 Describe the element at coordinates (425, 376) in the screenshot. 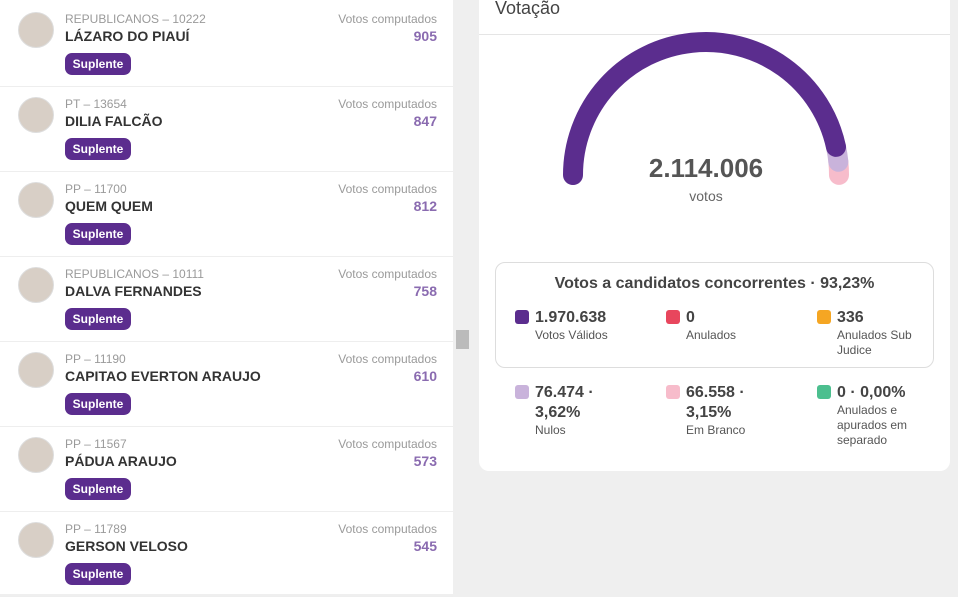

I see `votes: 610` at that location.